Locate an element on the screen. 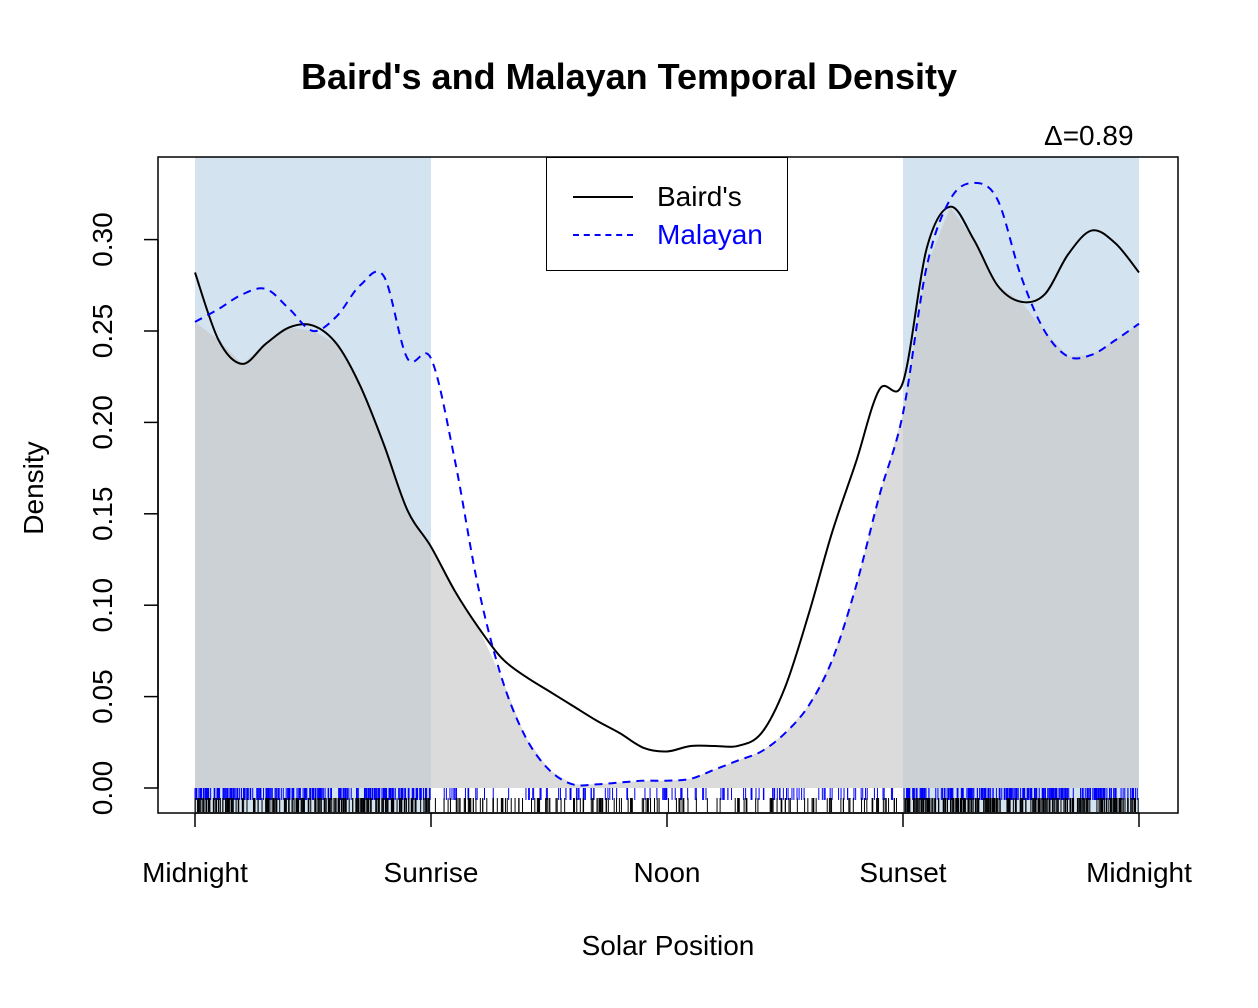  legend-line-malayan is located at coordinates (603, 235).